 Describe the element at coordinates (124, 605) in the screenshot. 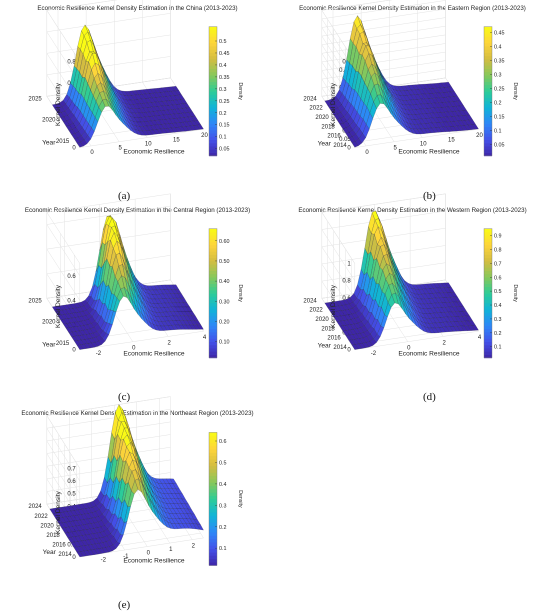

I see `panel-label-e: (e)` at that location.